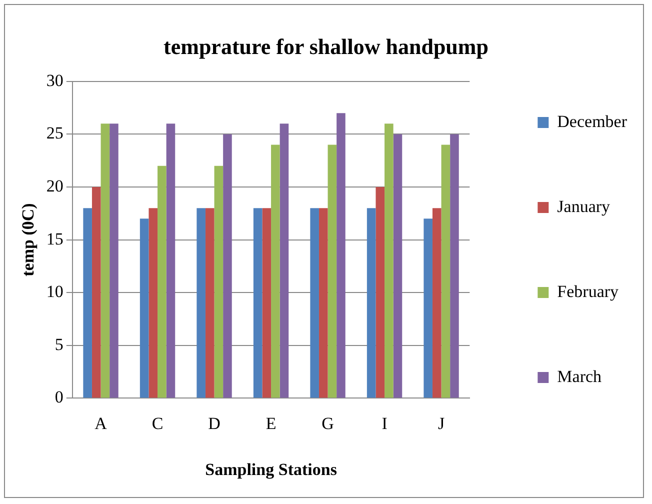 This screenshot has height=504, width=652. What do you see at coordinates (214, 423) in the screenshot?
I see `x-tick-label: D` at bounding box center [214, 423].